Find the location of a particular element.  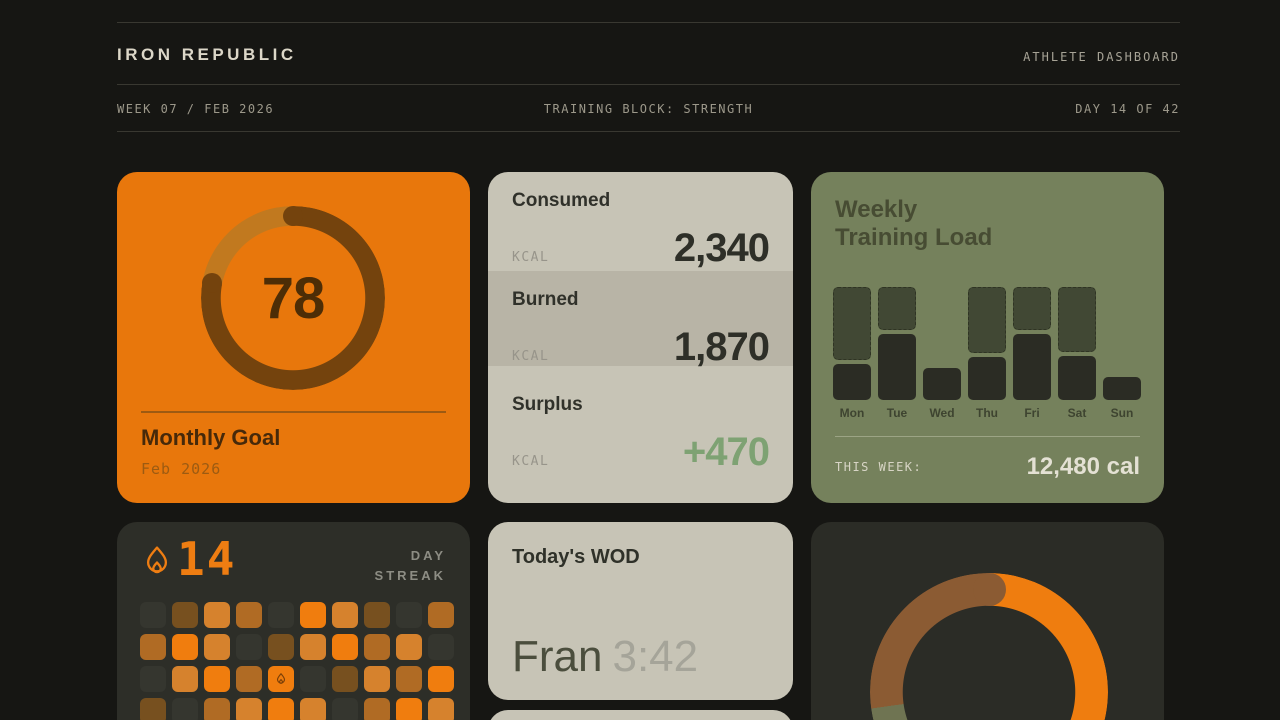

streak-label: DAY STREAK is located at coordinates (410, 566).